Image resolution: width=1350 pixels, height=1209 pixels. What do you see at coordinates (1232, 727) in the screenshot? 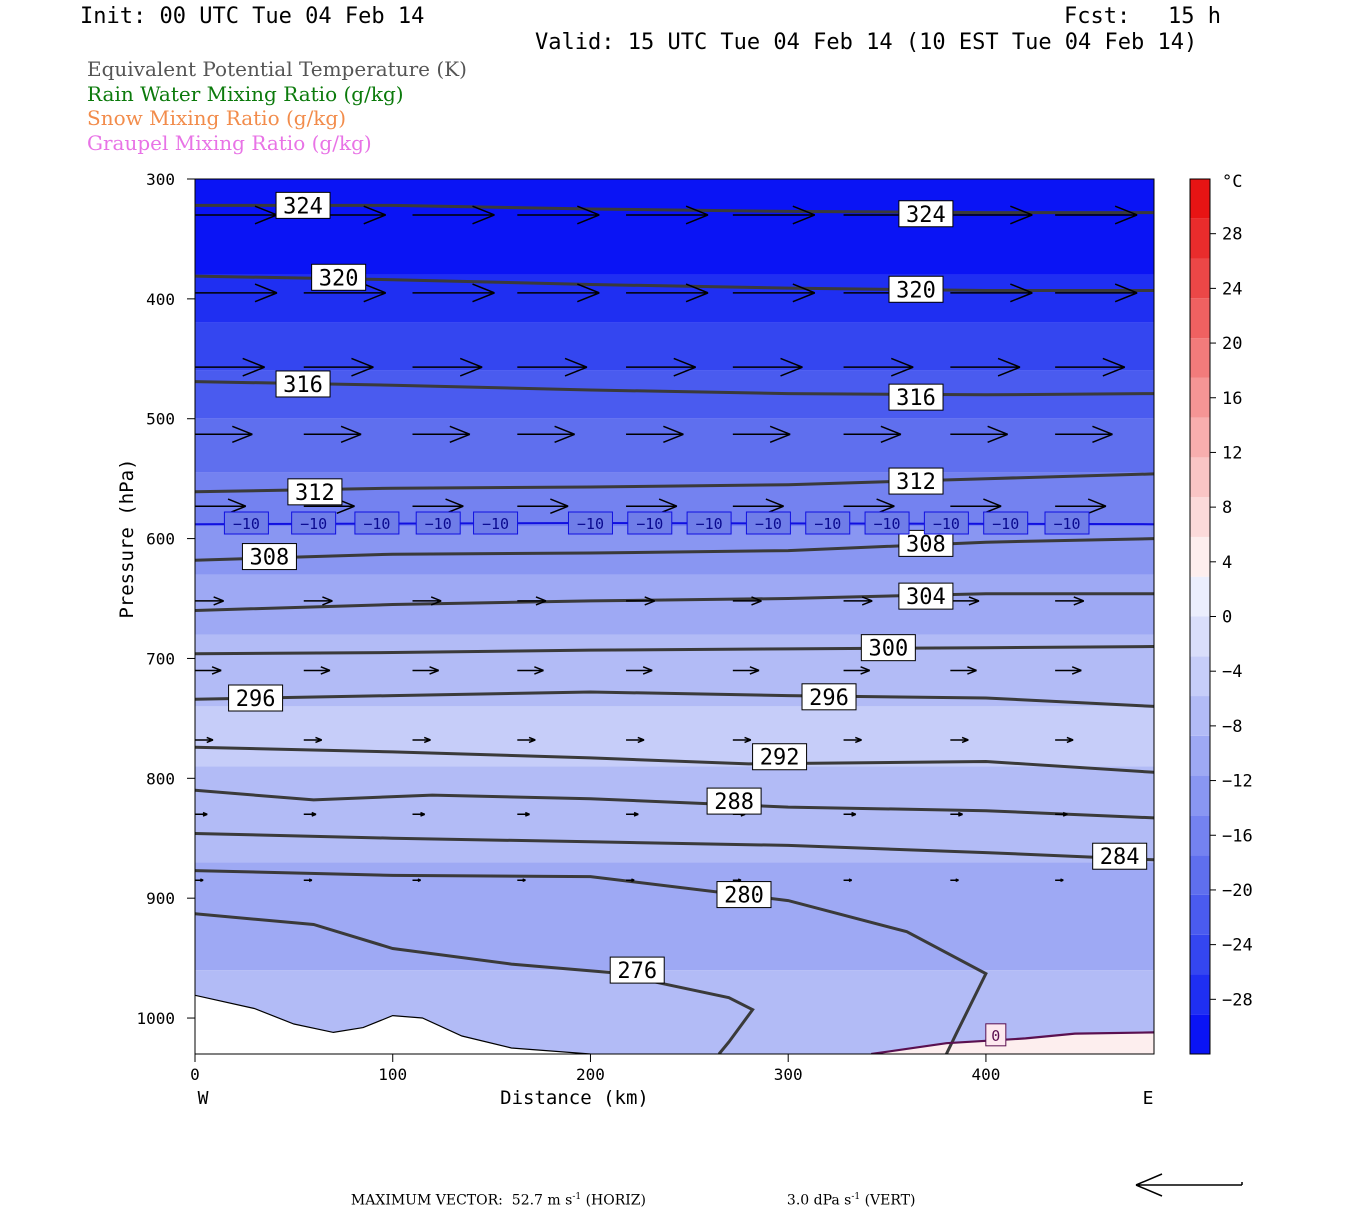
I see `colorbar-tick-label: −8` at bounding box center [1232, 727].